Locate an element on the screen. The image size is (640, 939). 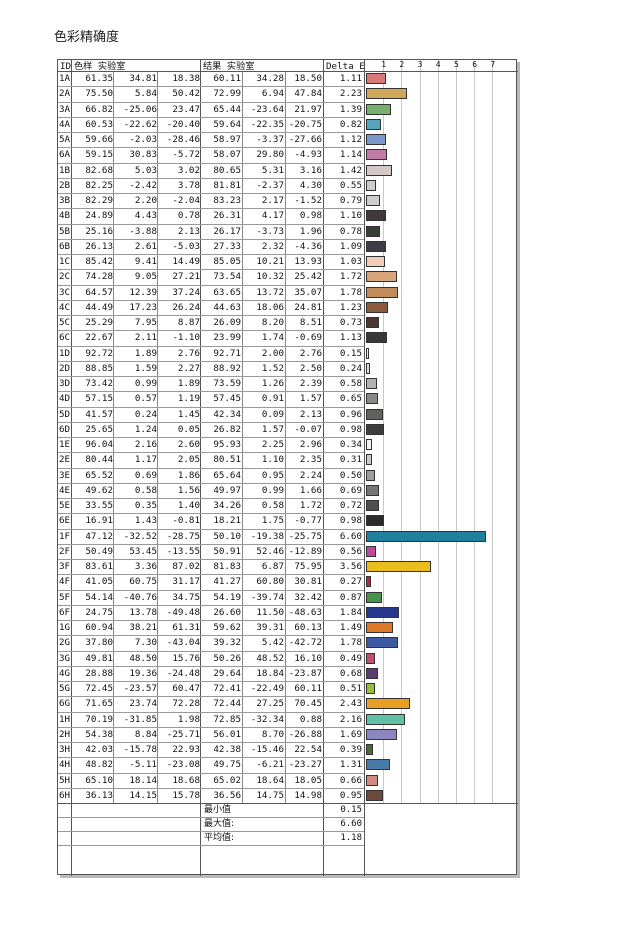
sample-lab-value: 50.42 is located at coordinates (186, 94).